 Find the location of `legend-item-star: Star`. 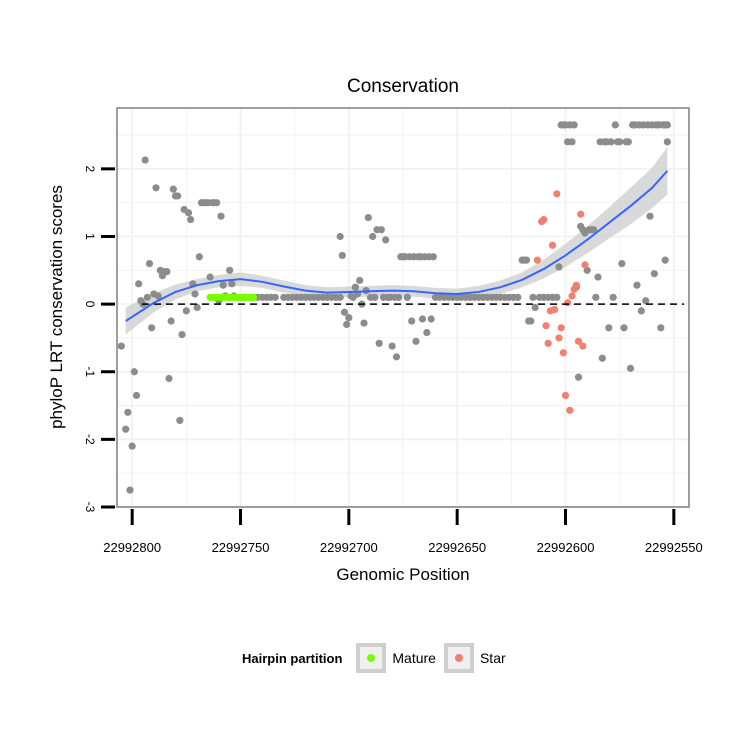

legend-item-star: Star is located at coordinates (474, 658).